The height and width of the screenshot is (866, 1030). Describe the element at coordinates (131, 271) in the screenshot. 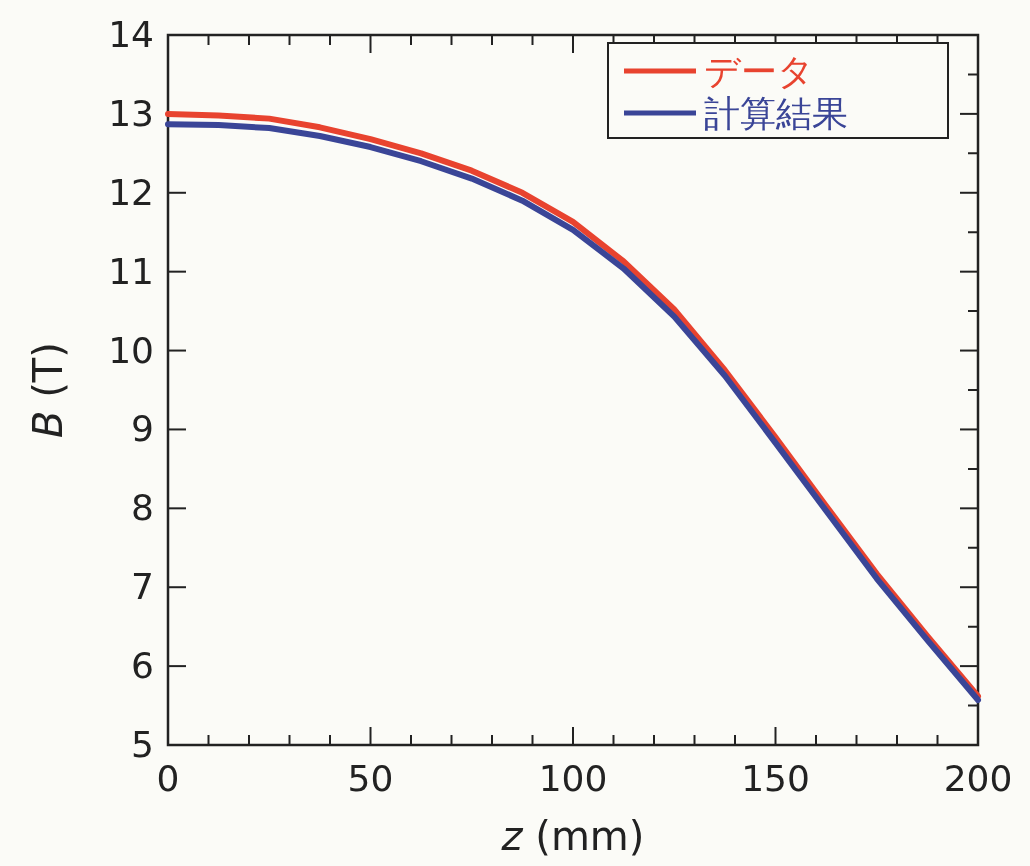

I see `y-tick-label: 11` at that location.